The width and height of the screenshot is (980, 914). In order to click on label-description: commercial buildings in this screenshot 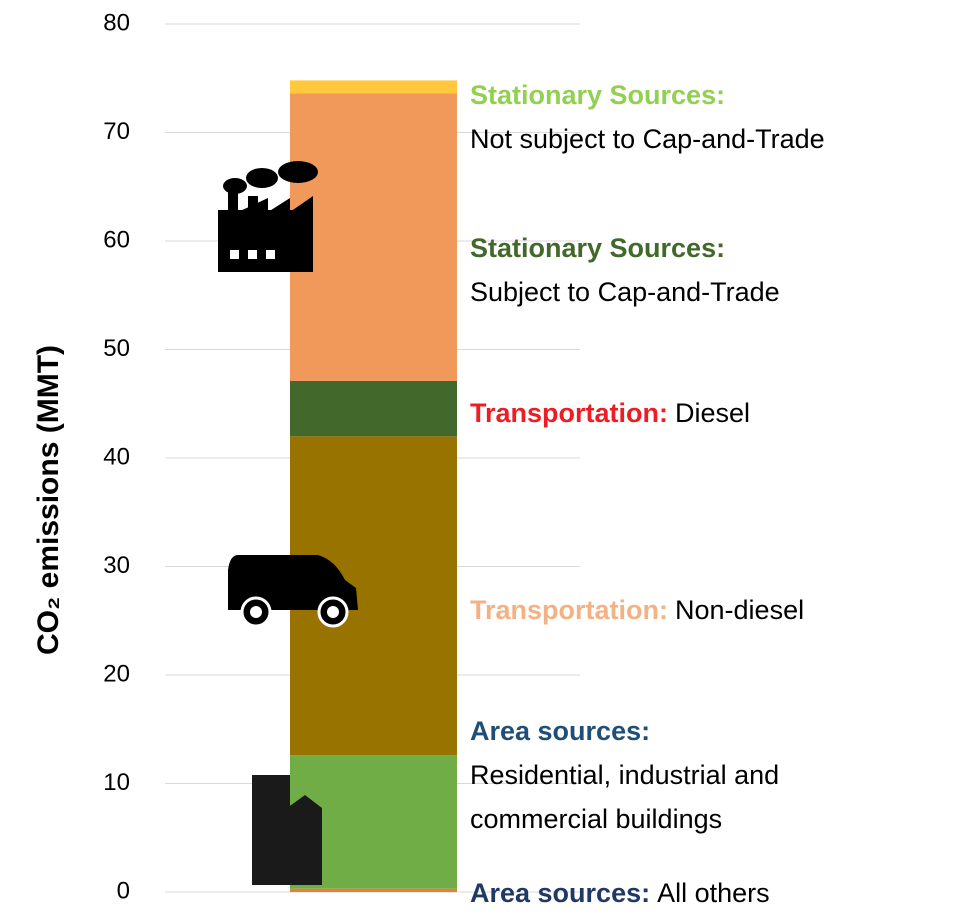, I will do `click(596, 819)`.